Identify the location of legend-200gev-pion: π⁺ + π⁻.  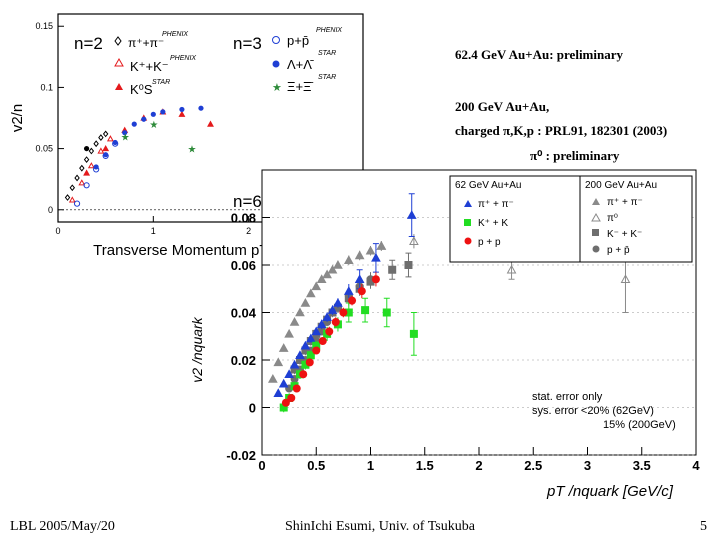
(625, 202).